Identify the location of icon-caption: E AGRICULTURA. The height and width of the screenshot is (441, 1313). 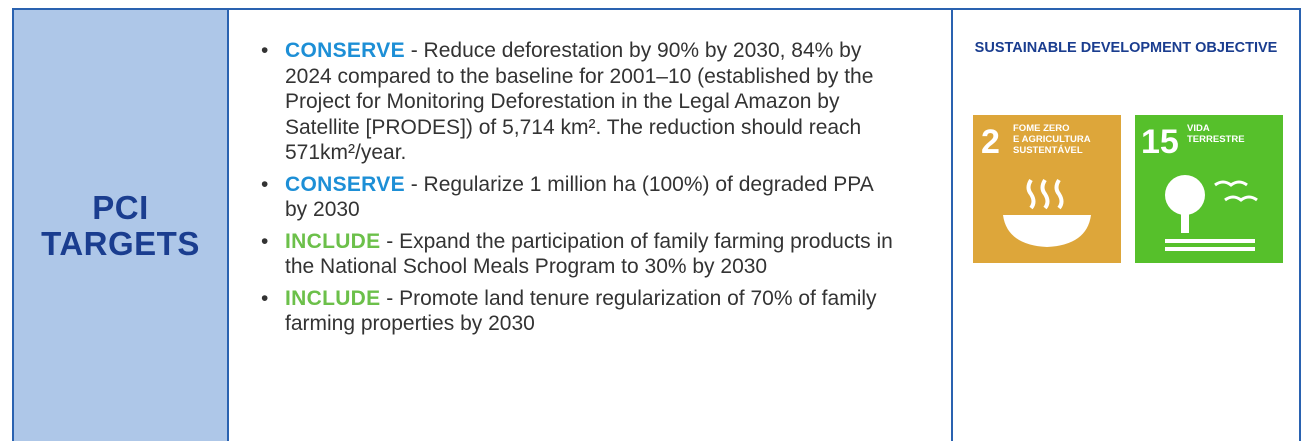
(1052, 139).